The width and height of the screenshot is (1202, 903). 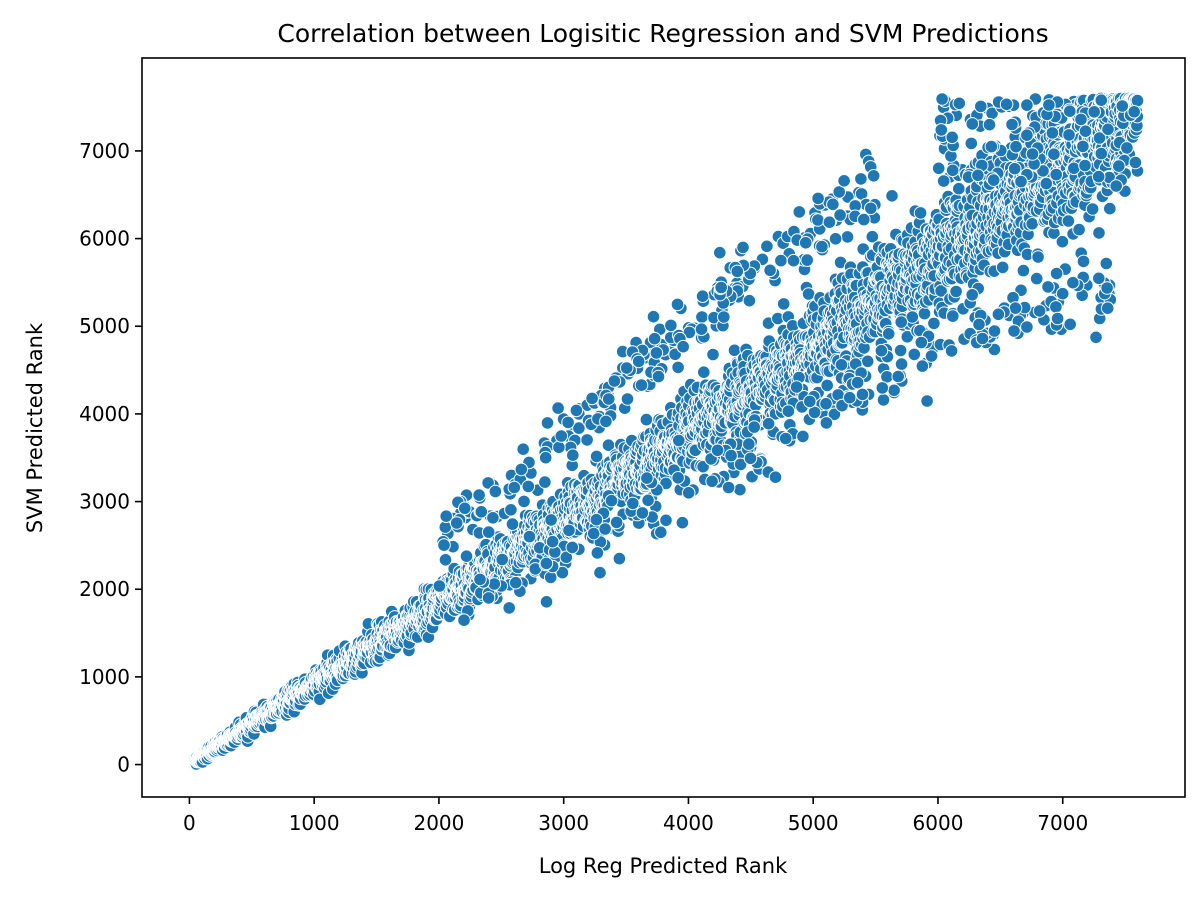 I want to click on y-axis-label: SVM Predicted Rank, so click(x=35, y=427).